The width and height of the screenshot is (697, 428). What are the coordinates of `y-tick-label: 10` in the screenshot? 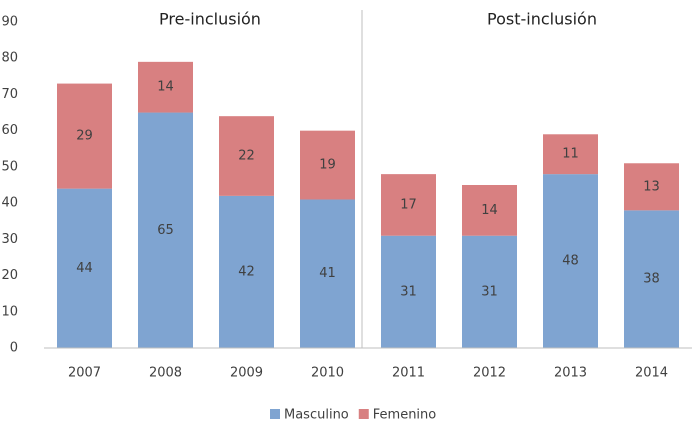 It's located at (9, 311).